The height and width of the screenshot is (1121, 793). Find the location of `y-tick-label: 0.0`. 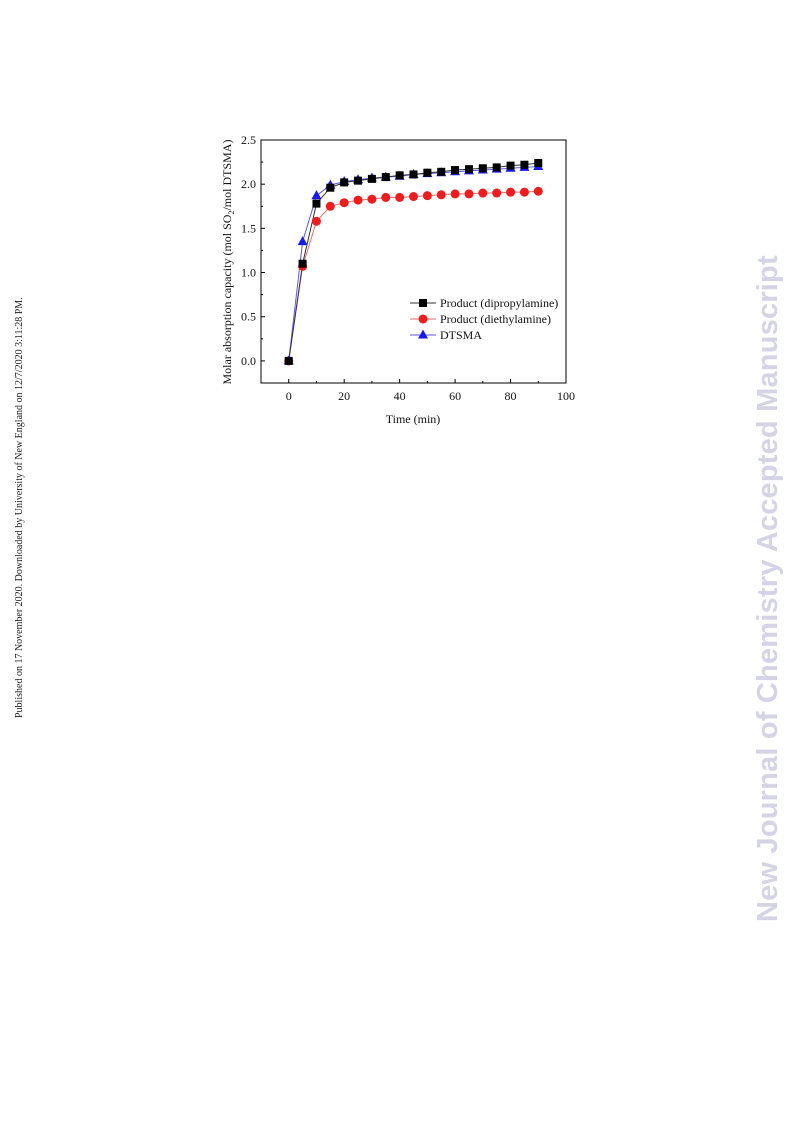

y-tick-label: 0.0 is located at coordinates (248, 361).